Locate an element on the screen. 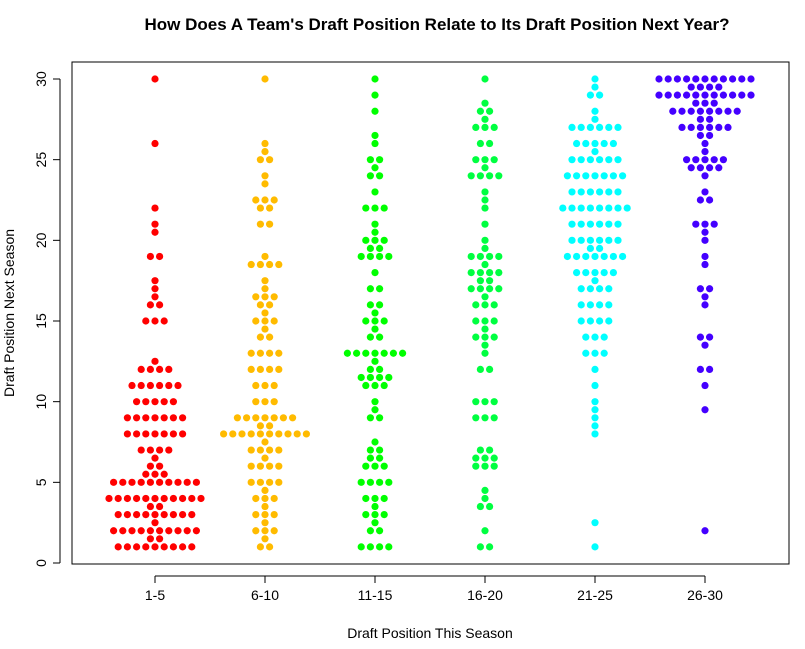 The image size is (805, 649). x-axis: 1-5 6-10 11-15 16-20 21-25 26-30 is located at coordinates (434, 589).